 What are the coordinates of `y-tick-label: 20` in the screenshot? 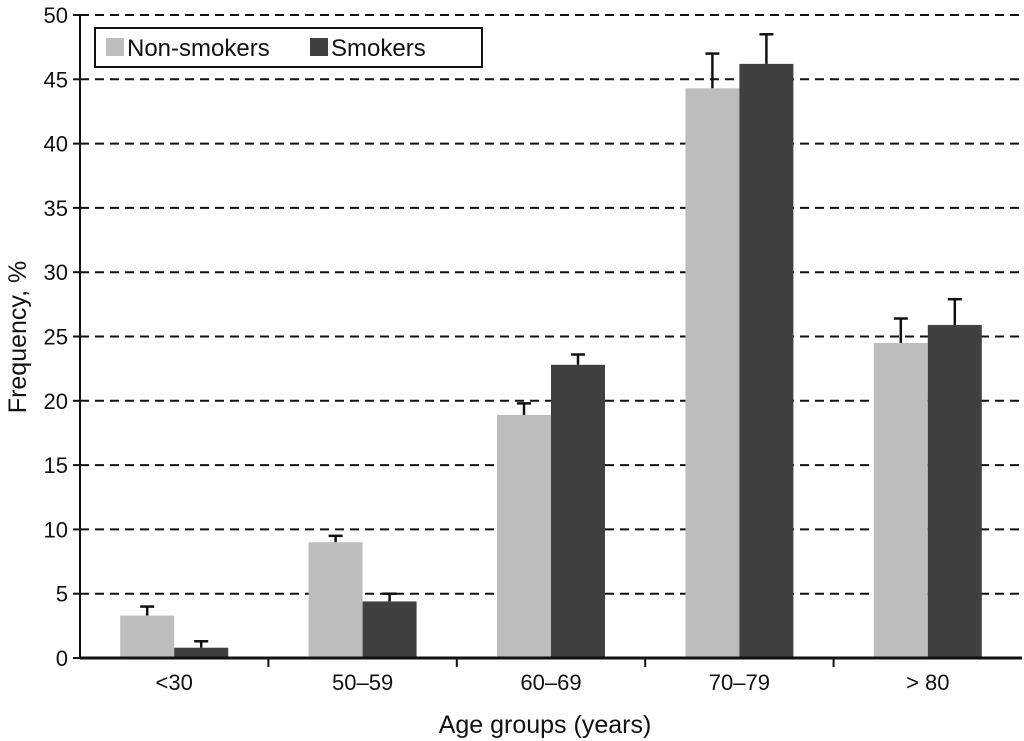 It's located at (56, 401).